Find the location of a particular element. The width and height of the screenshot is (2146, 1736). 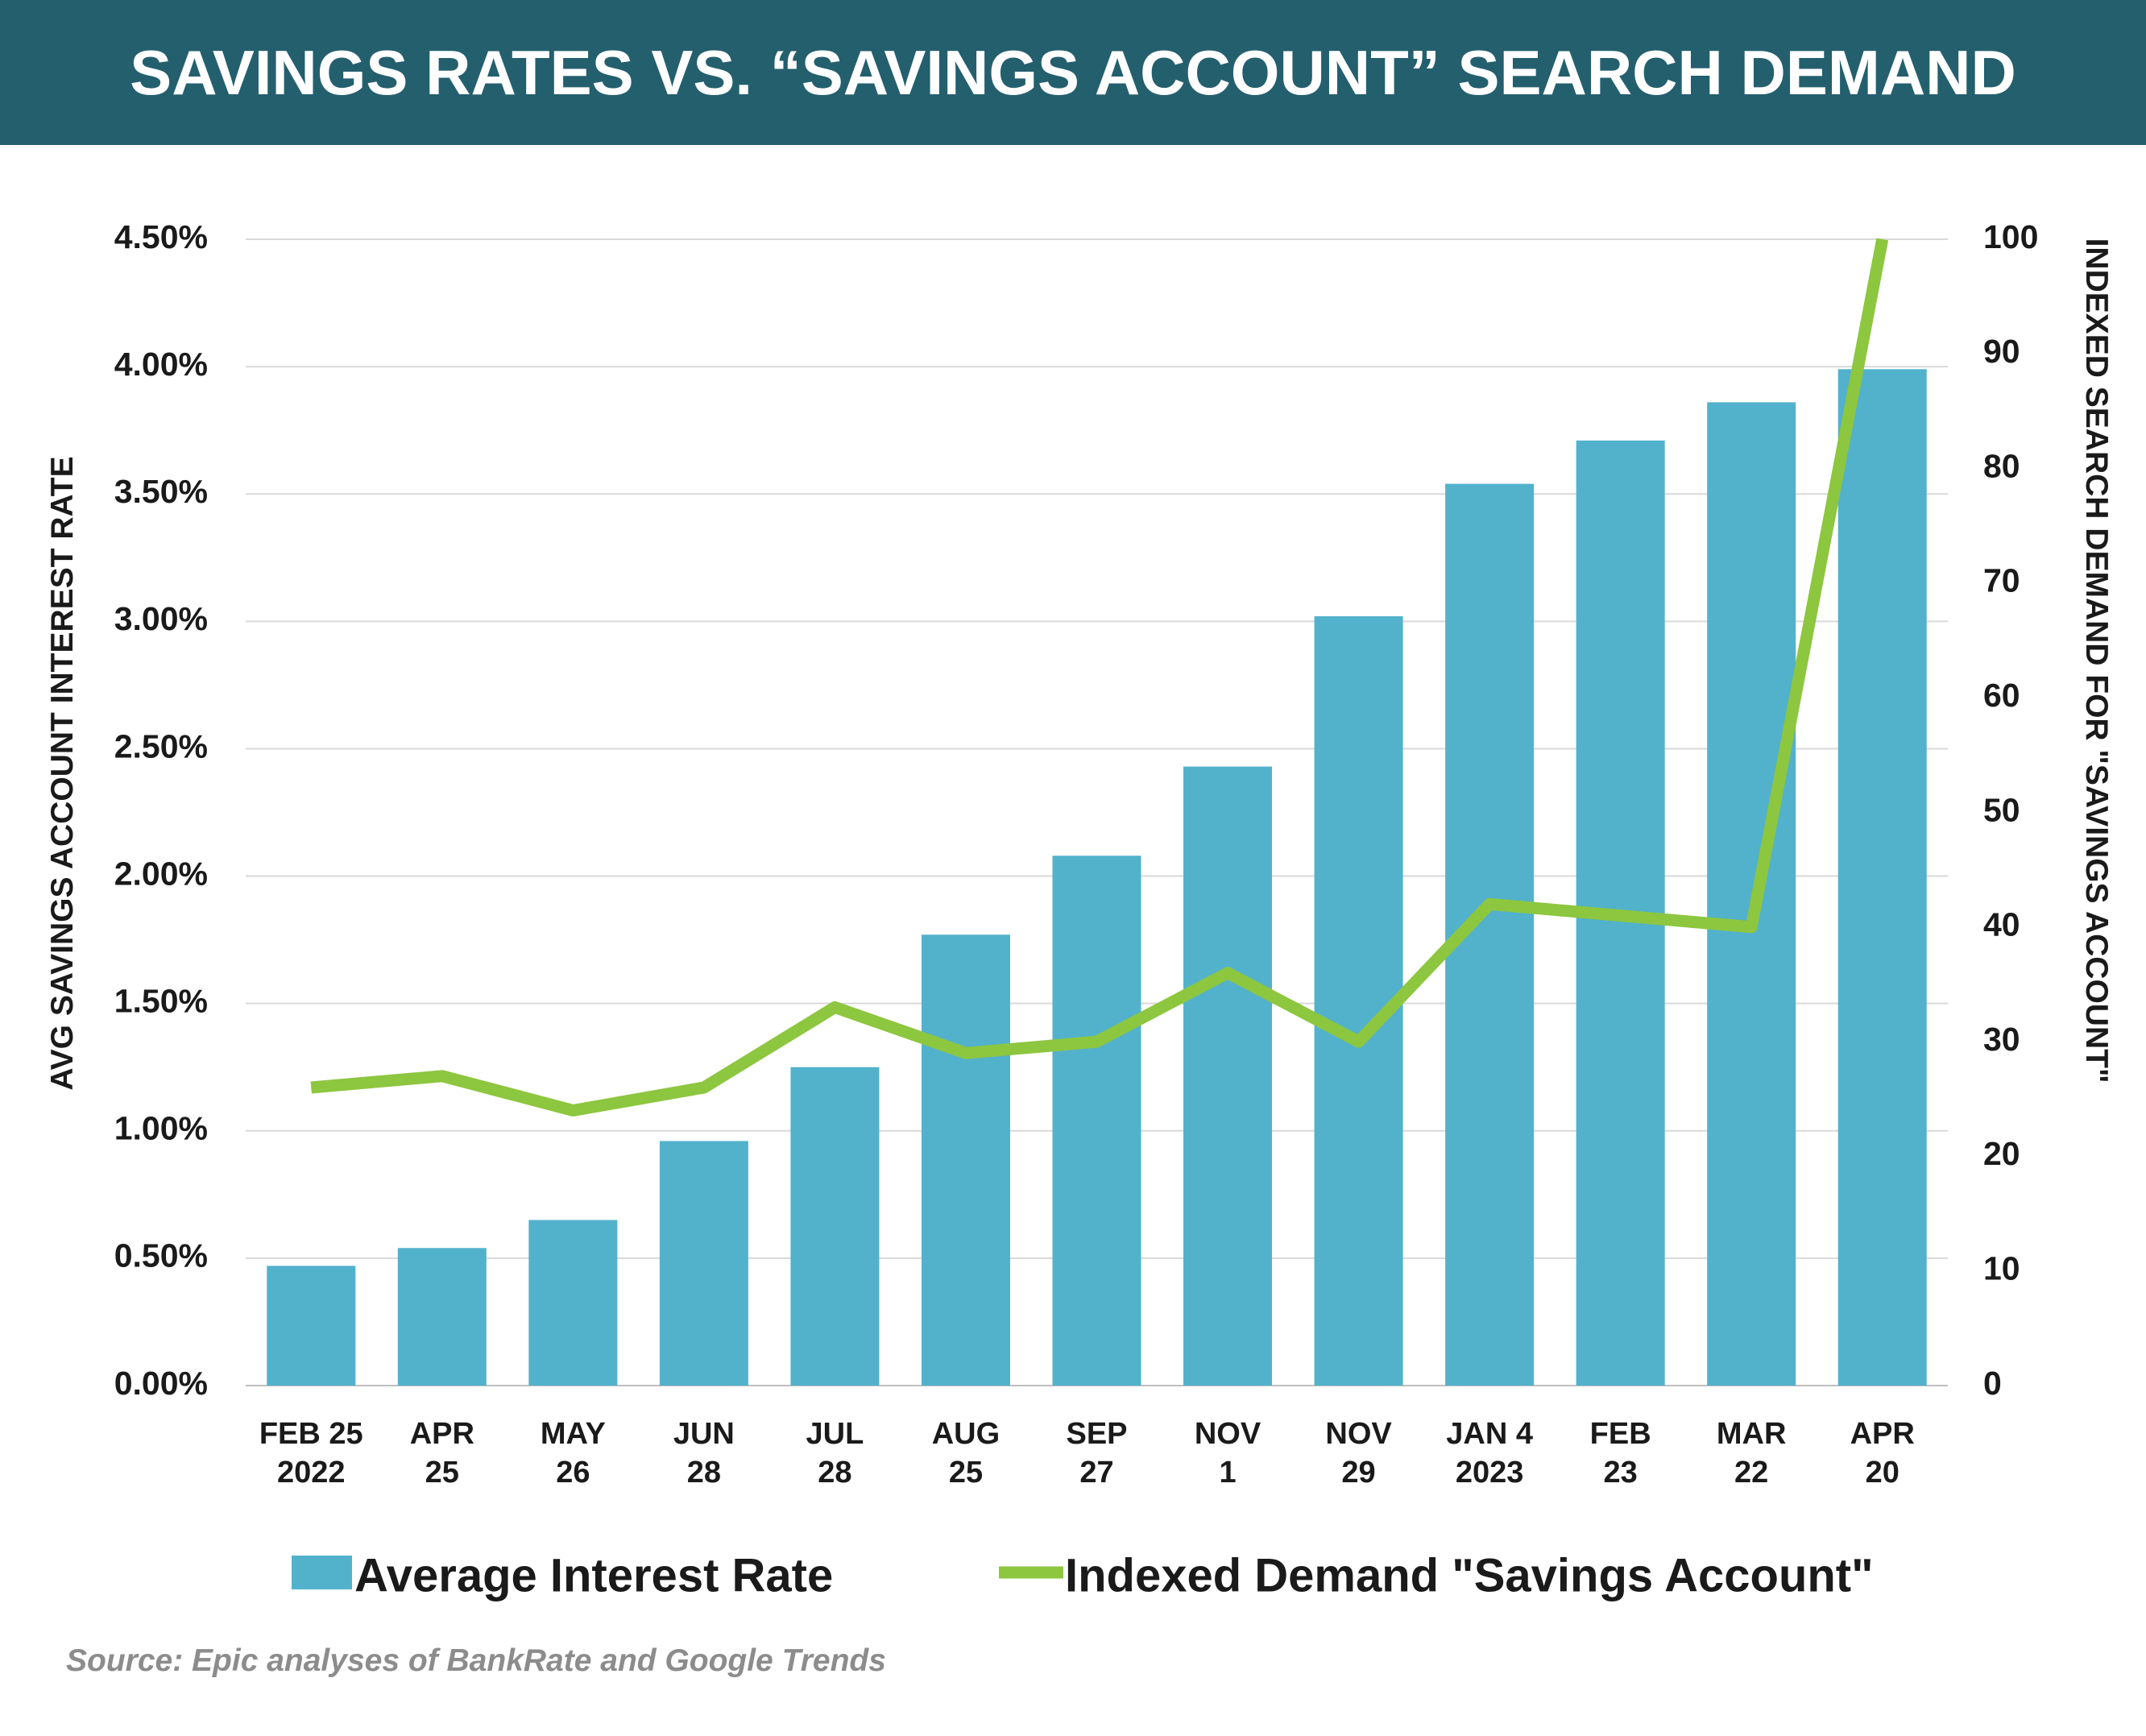

x-tick-label-line: JUL is located at coordinates (835, 1434).